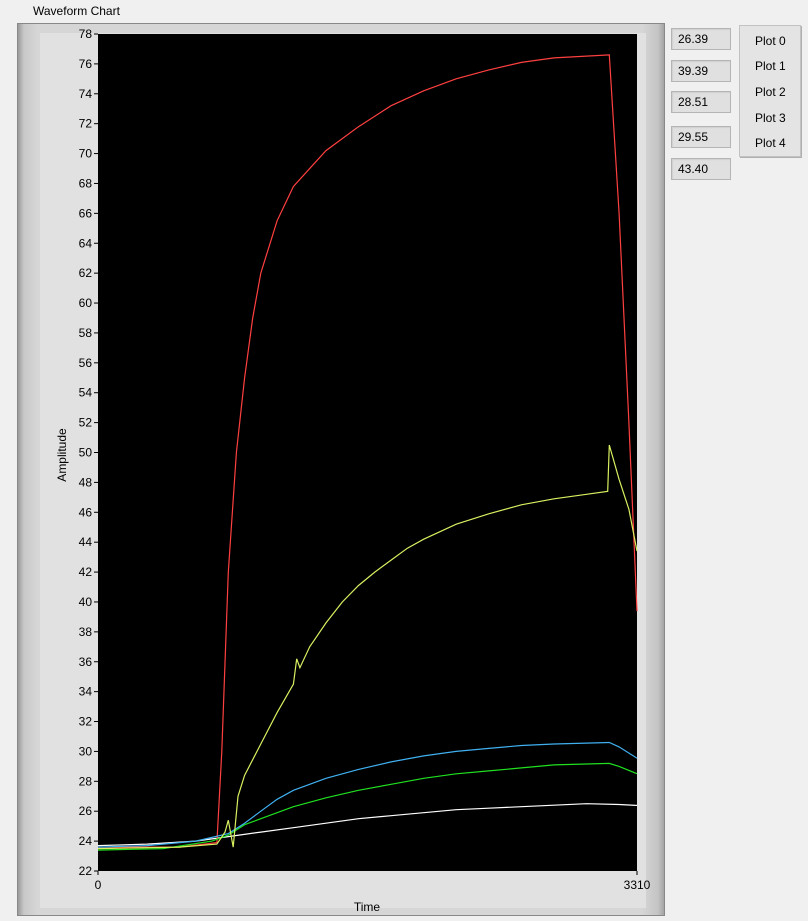 Image resolution: width=808 pixels, height=921 pixels. I want to click on y-tick-label: 42, so click(86, 572).